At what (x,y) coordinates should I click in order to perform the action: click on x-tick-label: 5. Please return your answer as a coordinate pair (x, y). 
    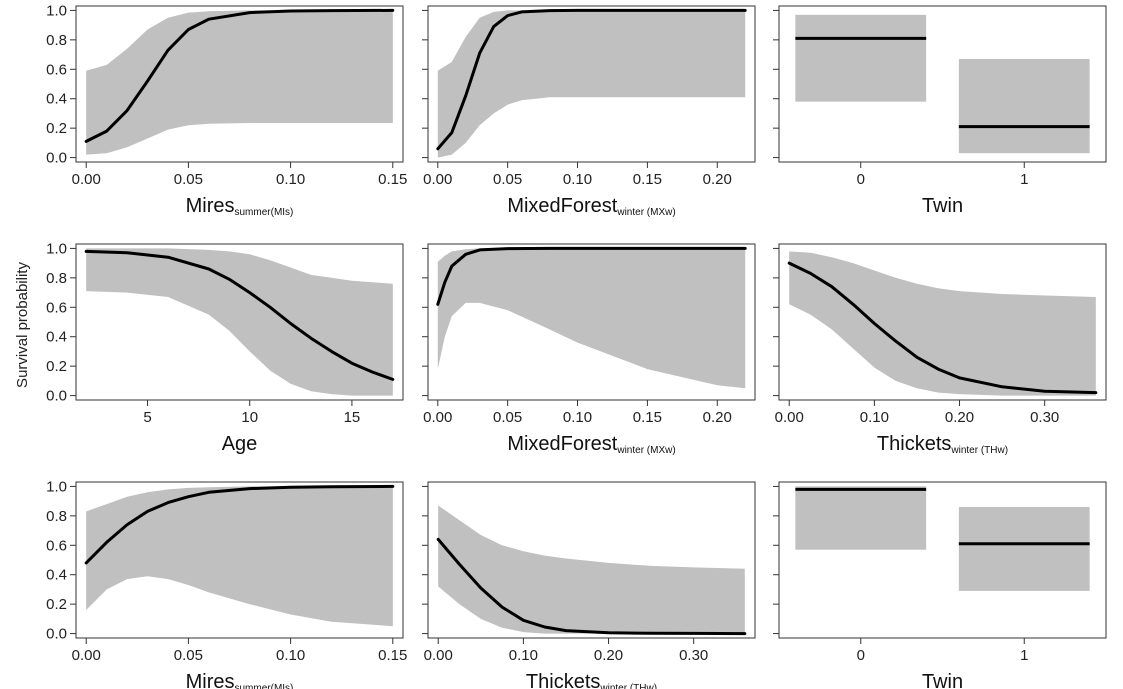
    Looking at the image, I should click on (147, 417).